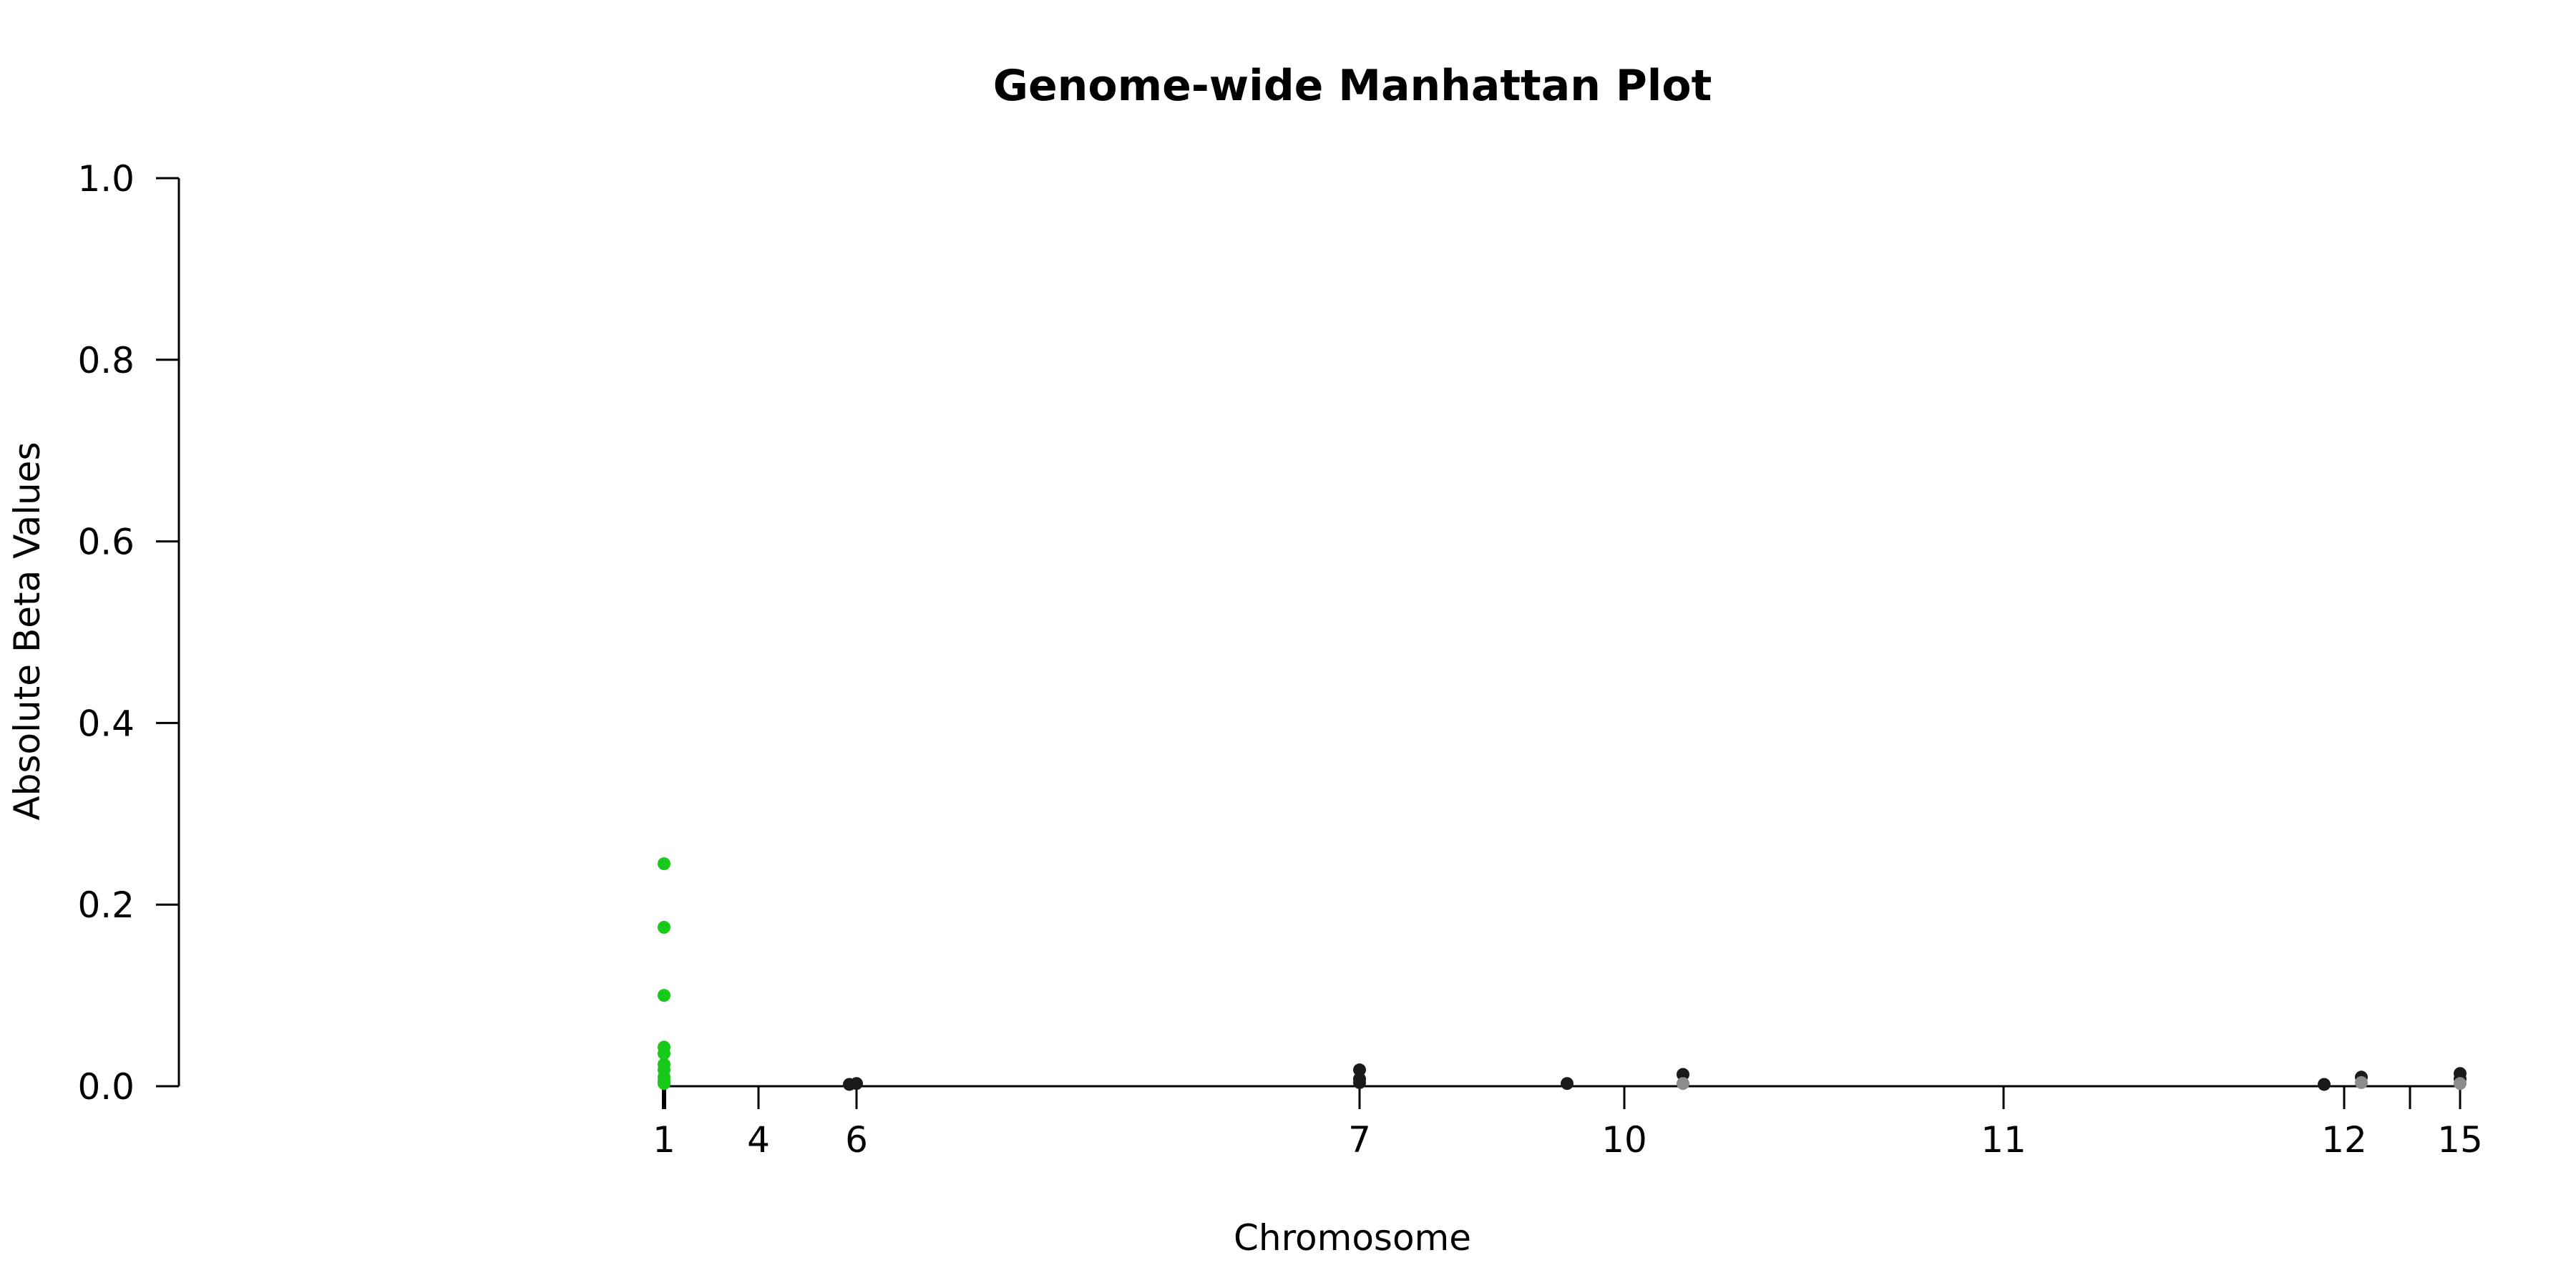  What do you see at coordinates (1624, 1140) in the screenshot?
I see `x-tick-label: 10` at bounding box center [1624, 1140].